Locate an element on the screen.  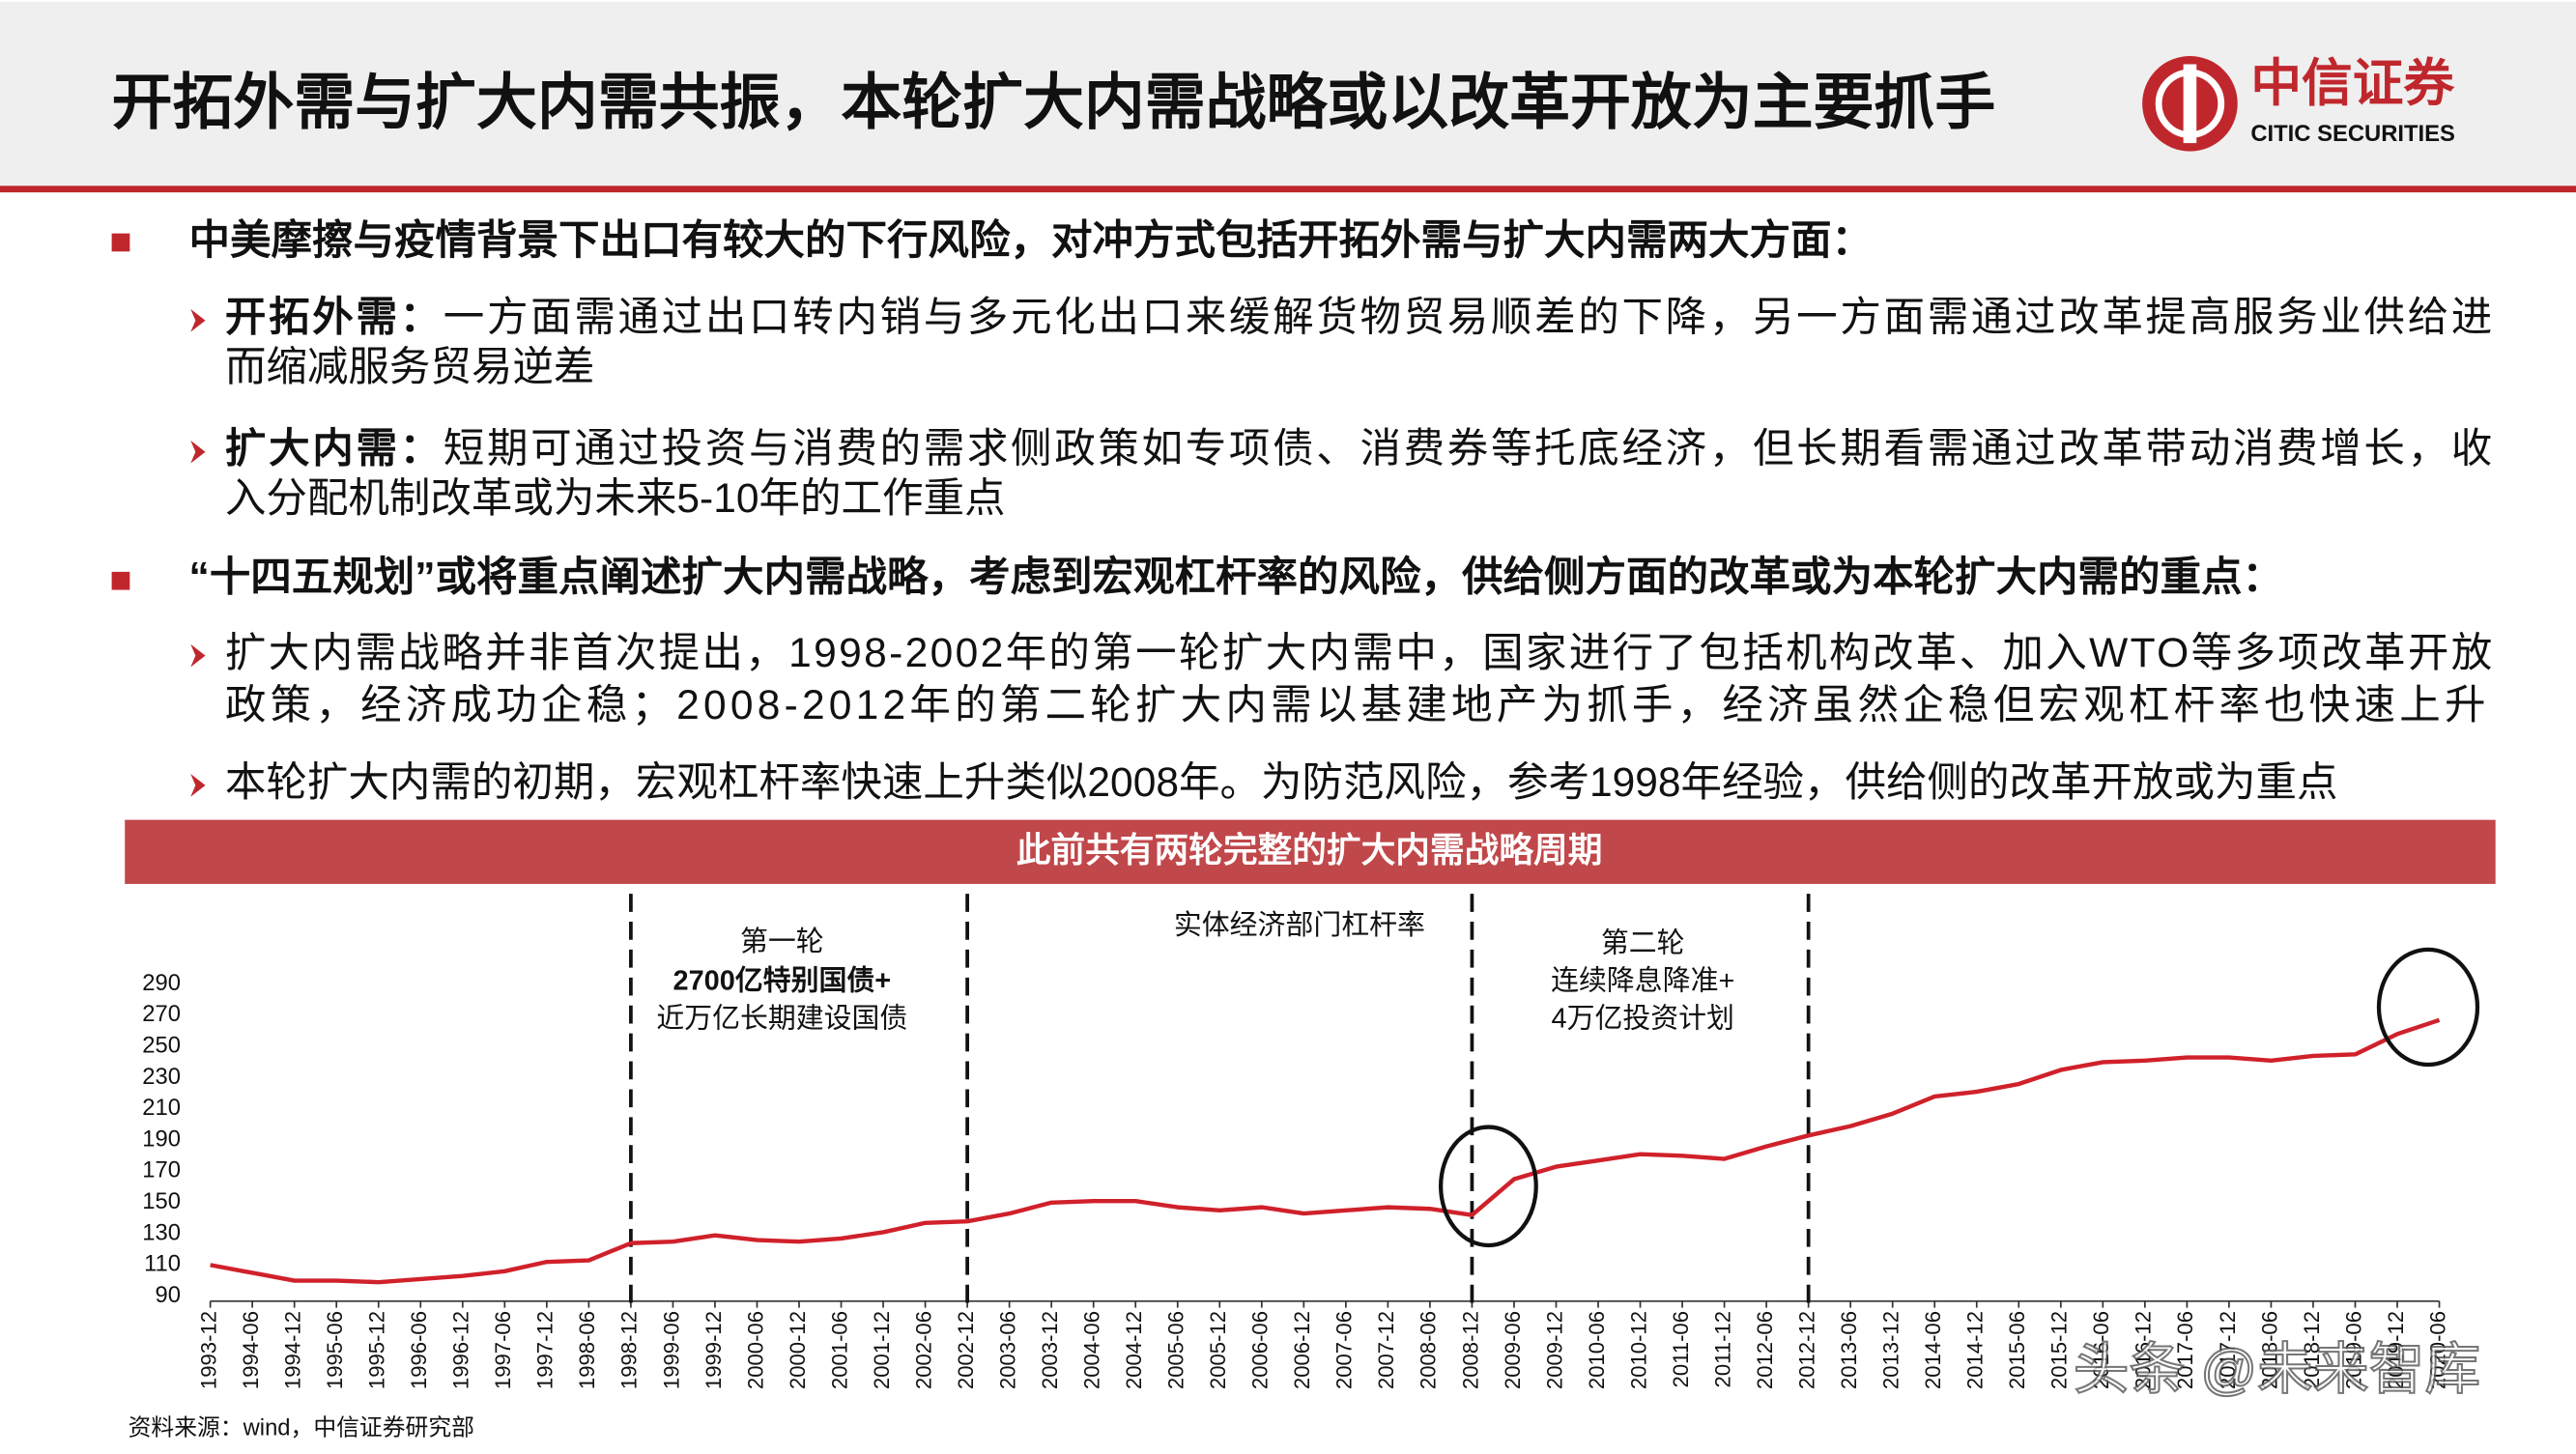
x-tick-label: 1997-12 is located at coordinates (546, 1350).